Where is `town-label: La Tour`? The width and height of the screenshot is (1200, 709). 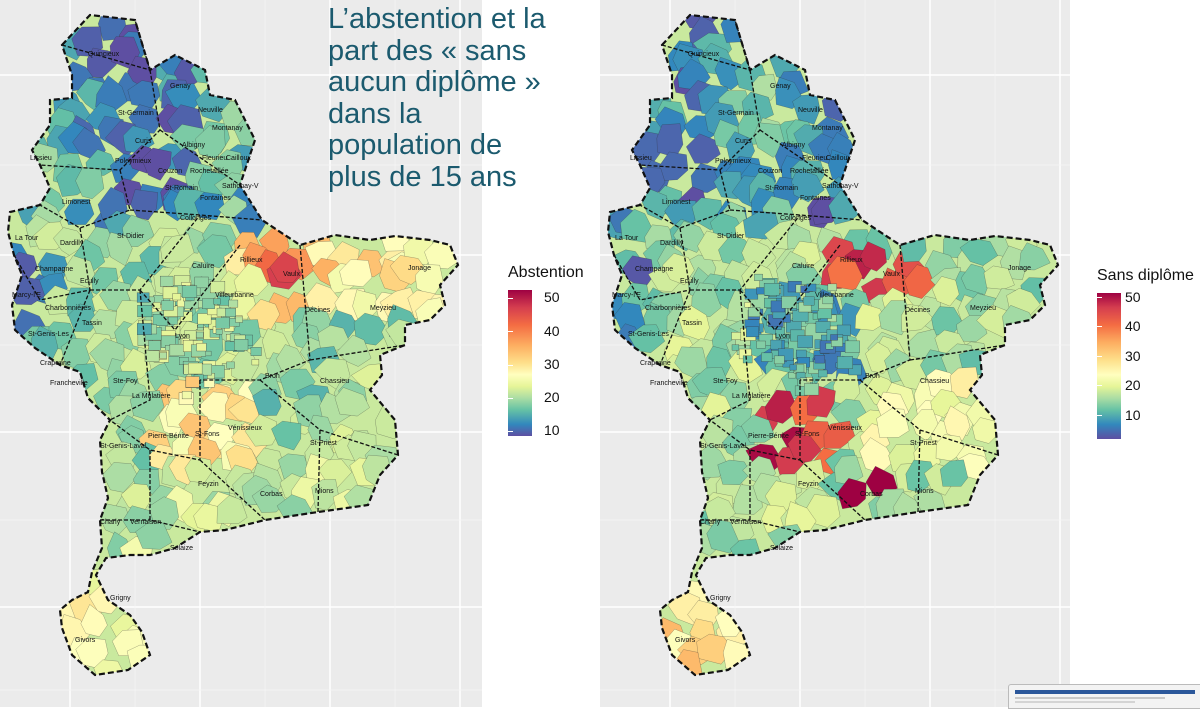
town-label: La Tour is located at coordinates (627, 238).